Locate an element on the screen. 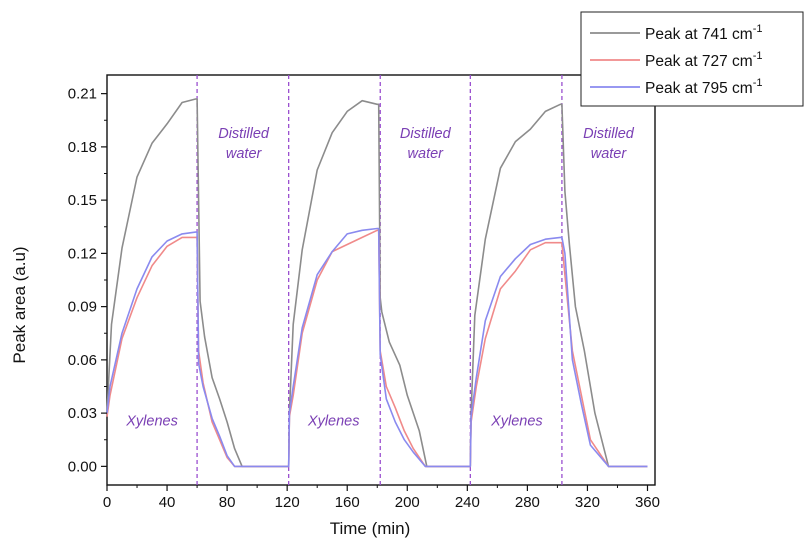 The width and height of the screenshot is (808, 540). legend-box is located at coordinates (692, 59).